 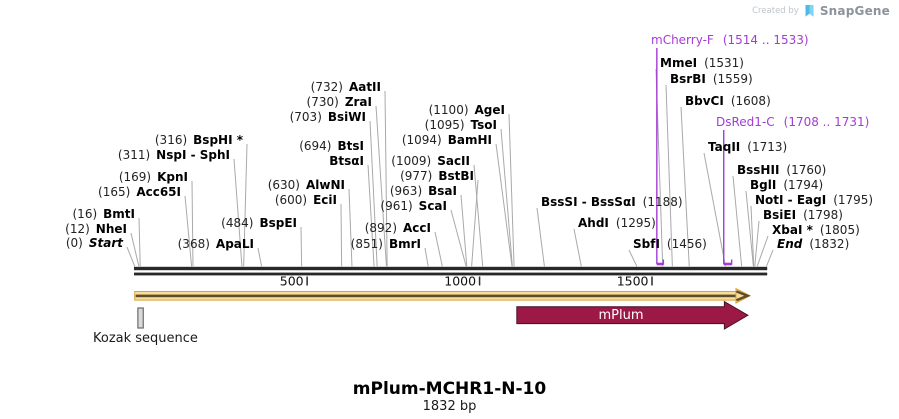 I want to click on site-position: (1095), so click(x=444, y=125).